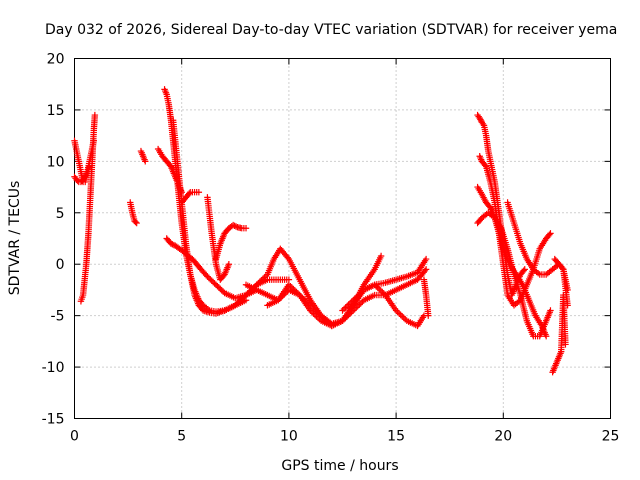 This screenshot has width=640, height=480. Describe the element at coordinates (56, 162) in the screenshot. I see `y-tick-label: 10` at that location.